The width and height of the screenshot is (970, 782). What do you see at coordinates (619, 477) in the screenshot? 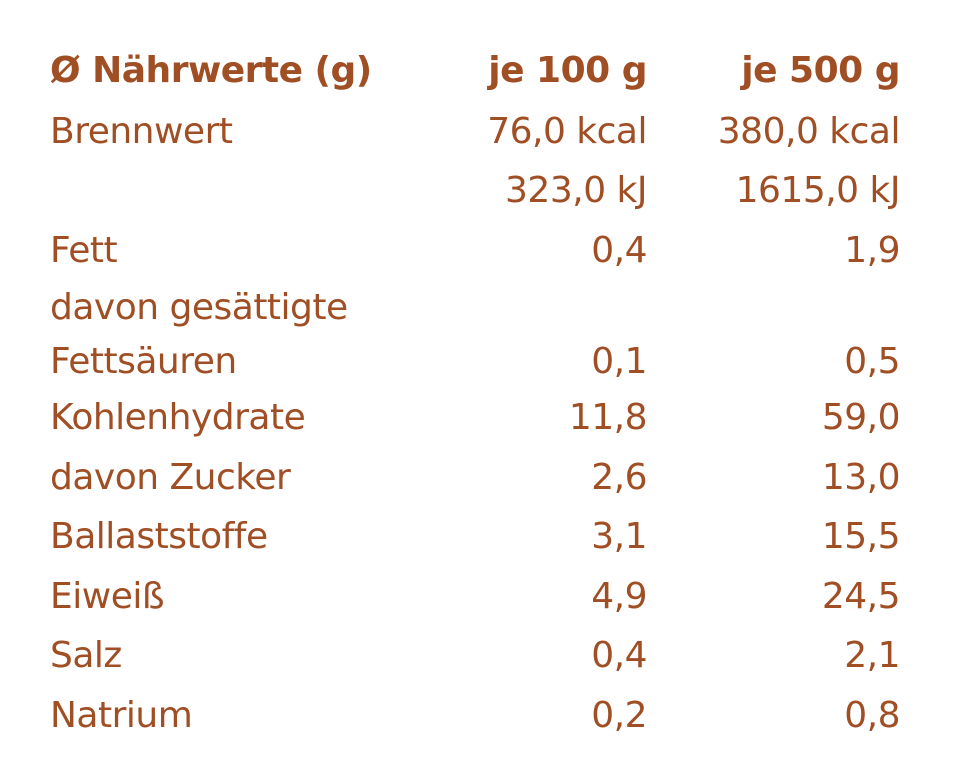
I see `value-per-100g: 2,6` at bounding box center [619, 477].